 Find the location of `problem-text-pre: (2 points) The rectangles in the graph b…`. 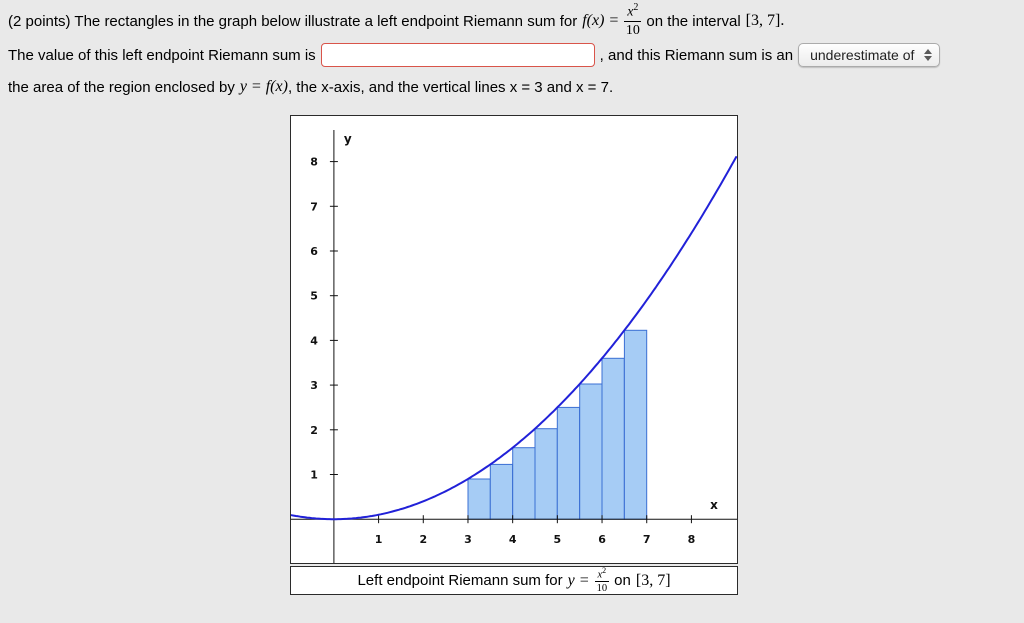

problem-text-pre: (2 points) The rectangles in the graph b… is located at coordinates (293, 21).